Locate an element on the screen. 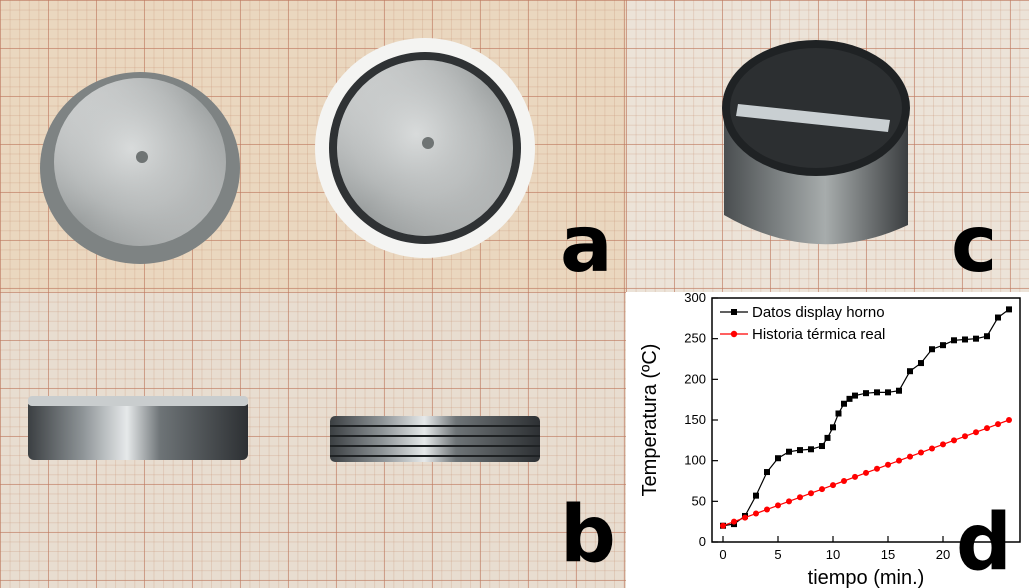 This screenshot has width=1029, height=588. legend-label-real-history: Historia térmica real is located at coordinates (818, 334).